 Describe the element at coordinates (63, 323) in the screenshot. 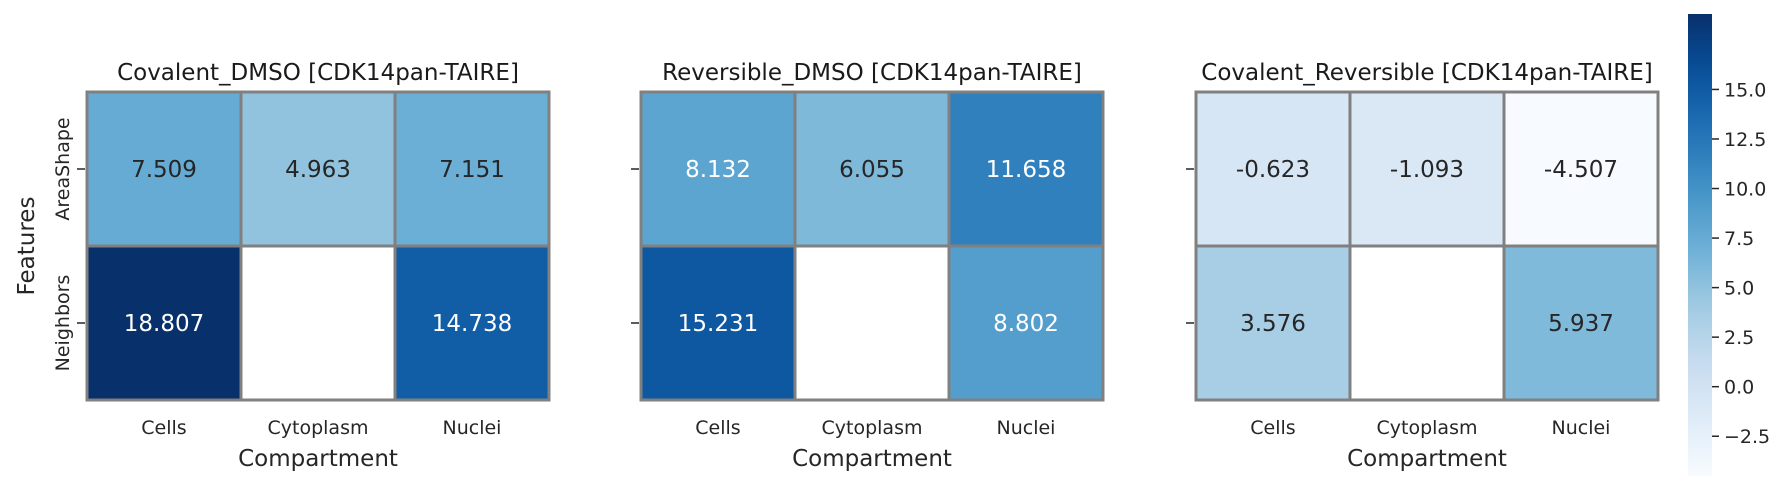

I see `y-tick-label: Neighbors` at that location.